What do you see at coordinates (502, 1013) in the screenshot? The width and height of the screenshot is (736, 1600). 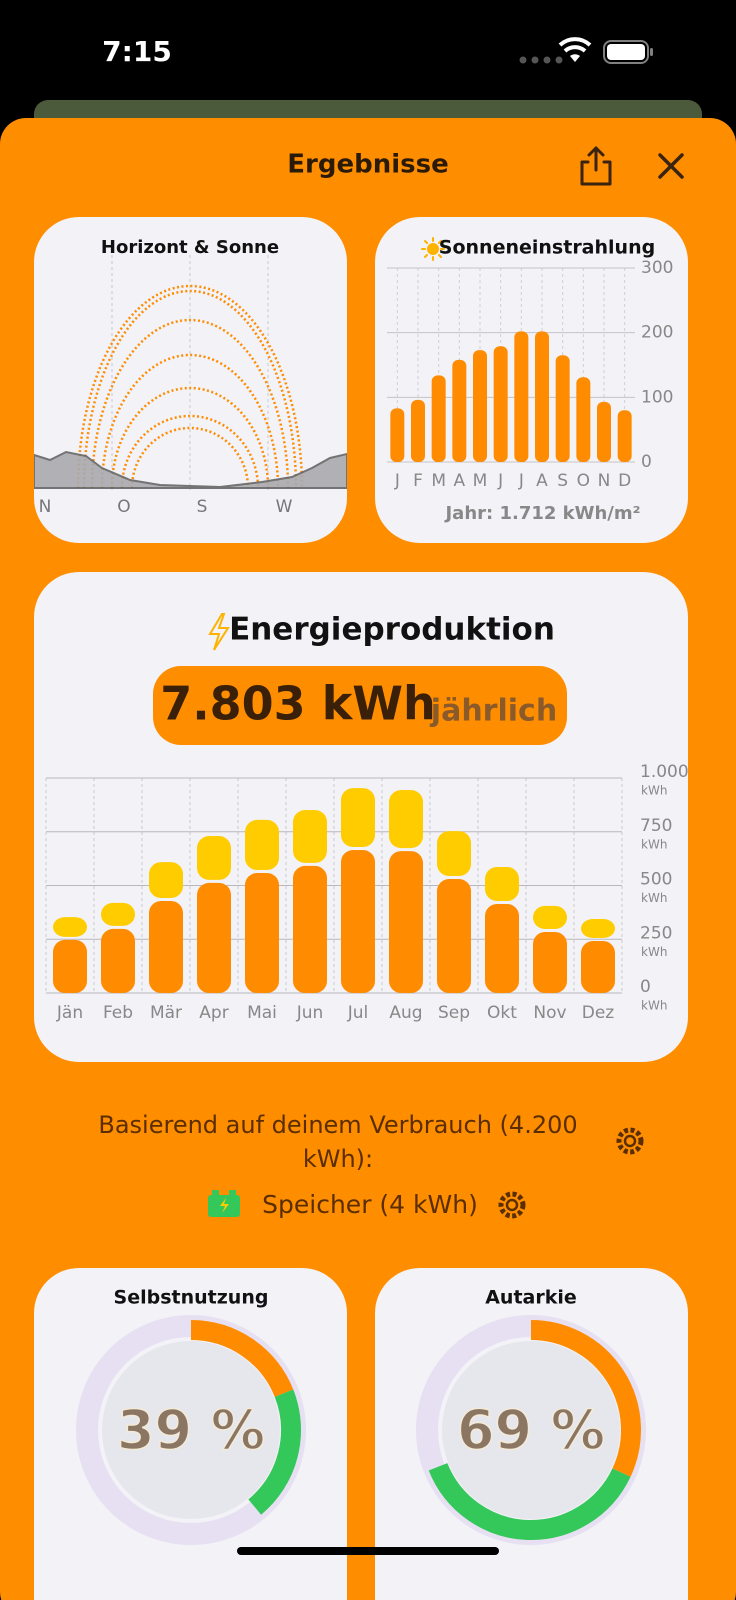 I see `x-tick-label: Okt` at bounding box center [502, 1013].